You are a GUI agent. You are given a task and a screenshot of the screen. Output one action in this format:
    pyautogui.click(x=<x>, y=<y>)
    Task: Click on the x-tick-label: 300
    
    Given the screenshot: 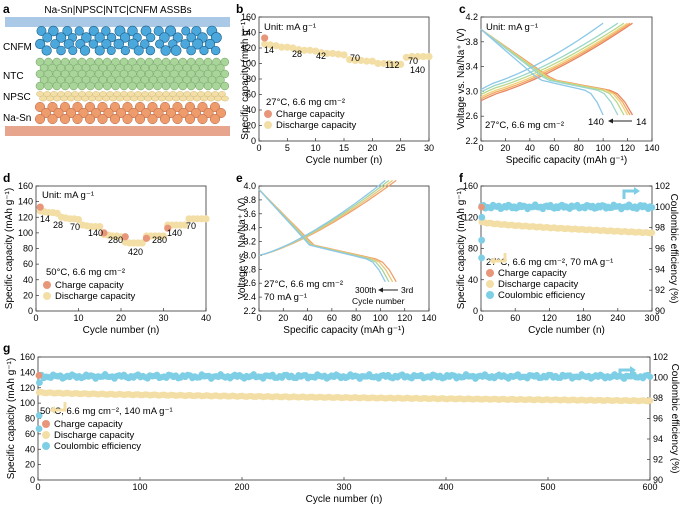 What is the action you would take?
    pyautogui.click(x=343, y=487)
    